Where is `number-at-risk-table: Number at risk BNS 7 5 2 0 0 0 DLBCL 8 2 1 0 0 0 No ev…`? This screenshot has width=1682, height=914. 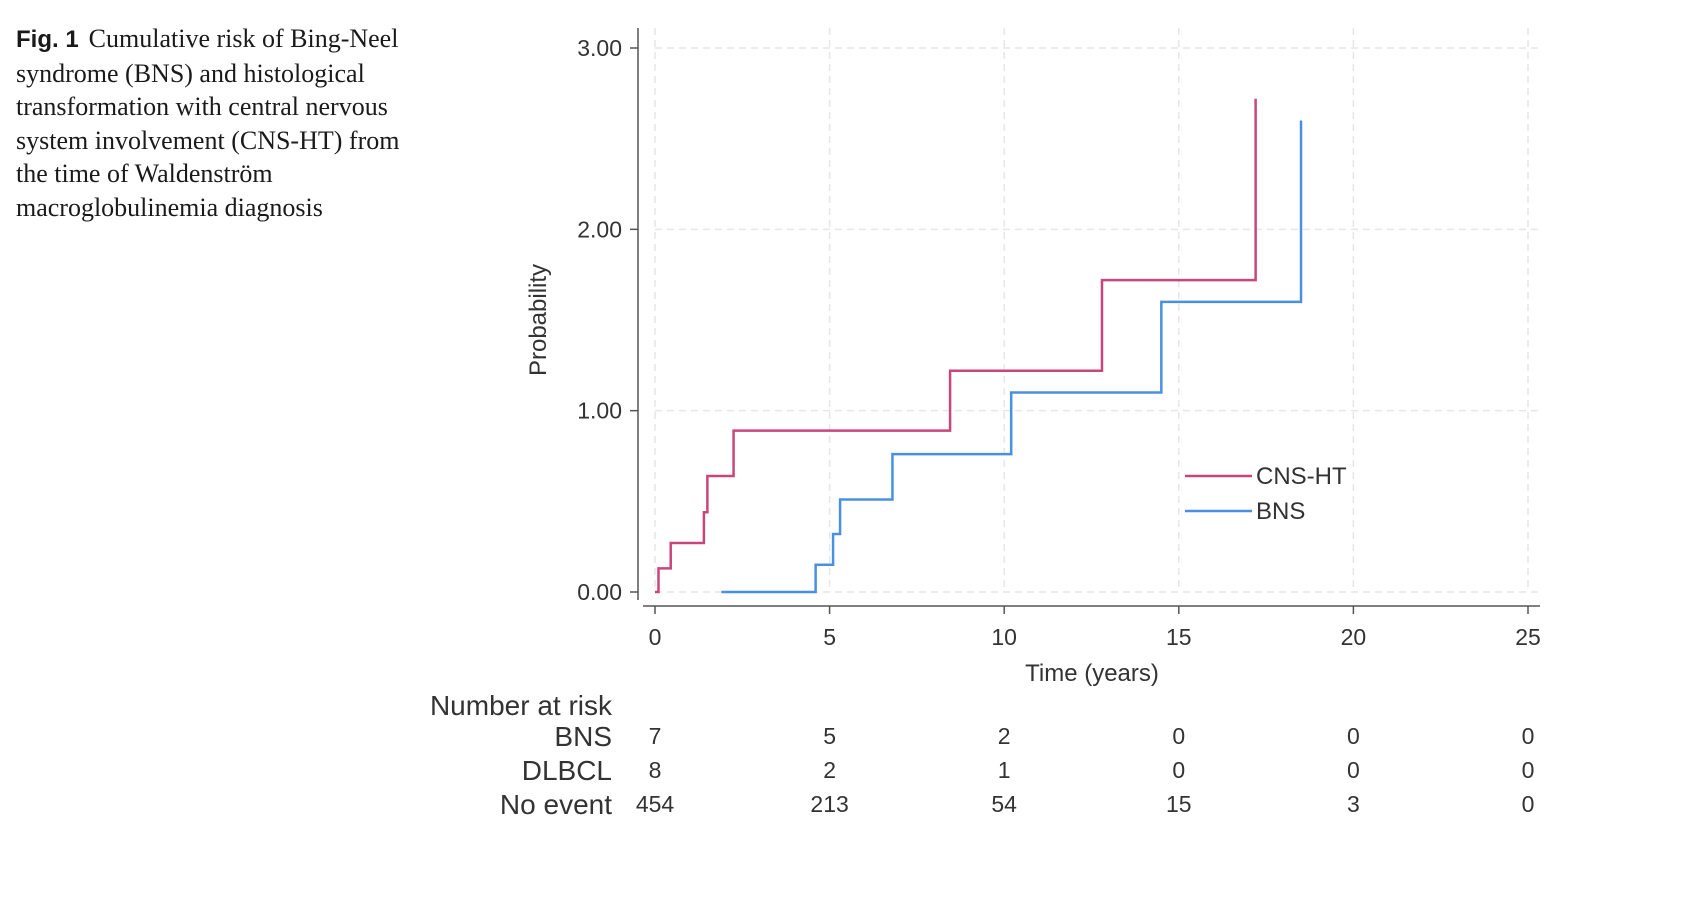
number-at-risk-table: Number at risk BNS 7 5 2 0 0 0 DLBCL 8 2 1 0 0 0 No ev… is located at coordinates (982, 755).